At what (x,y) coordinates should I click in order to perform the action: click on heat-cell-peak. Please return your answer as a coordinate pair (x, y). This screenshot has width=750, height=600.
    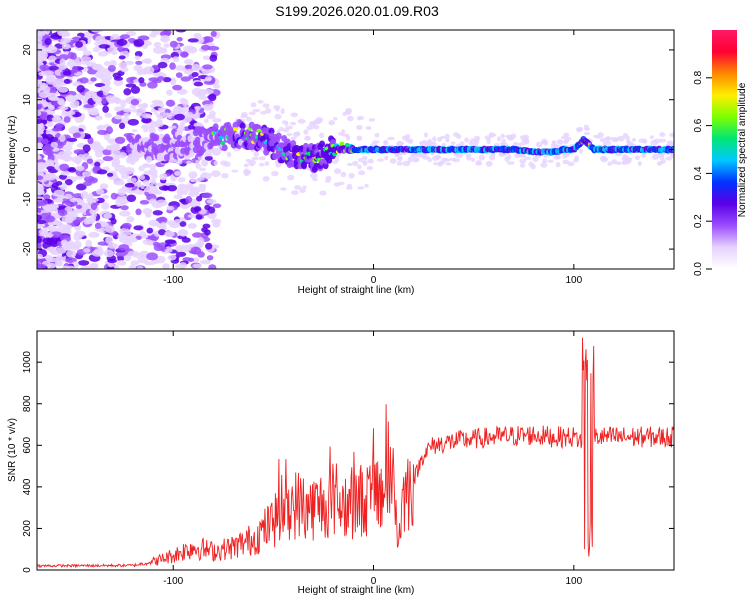
    Looking at the image, I should click on (342, 143).